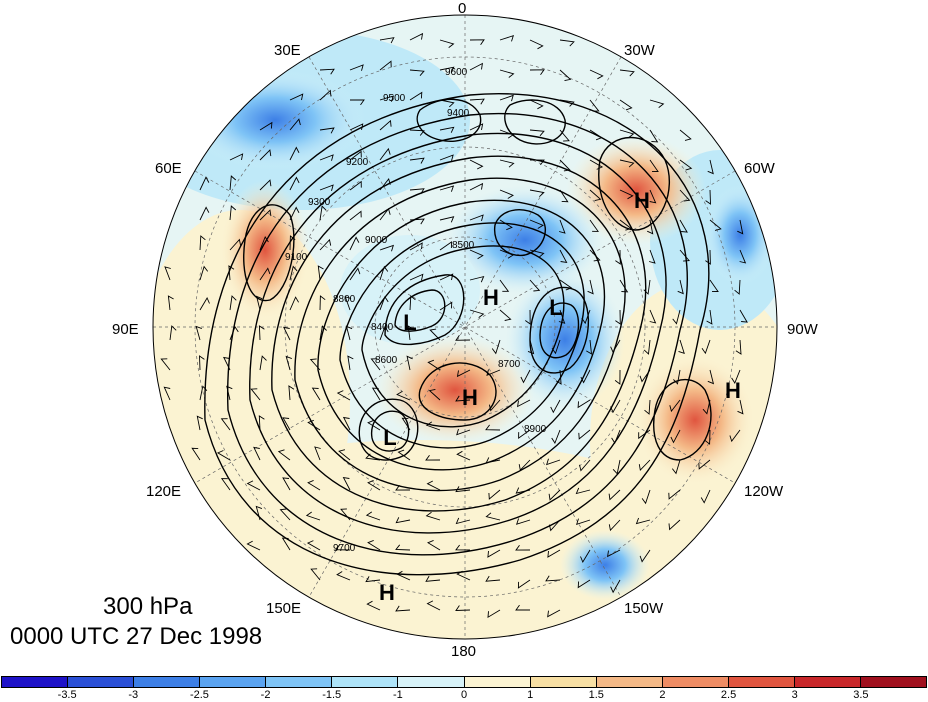 The image size is (928, 702). I want to click on longitude-label-150w: 150W, so click(644, 608).